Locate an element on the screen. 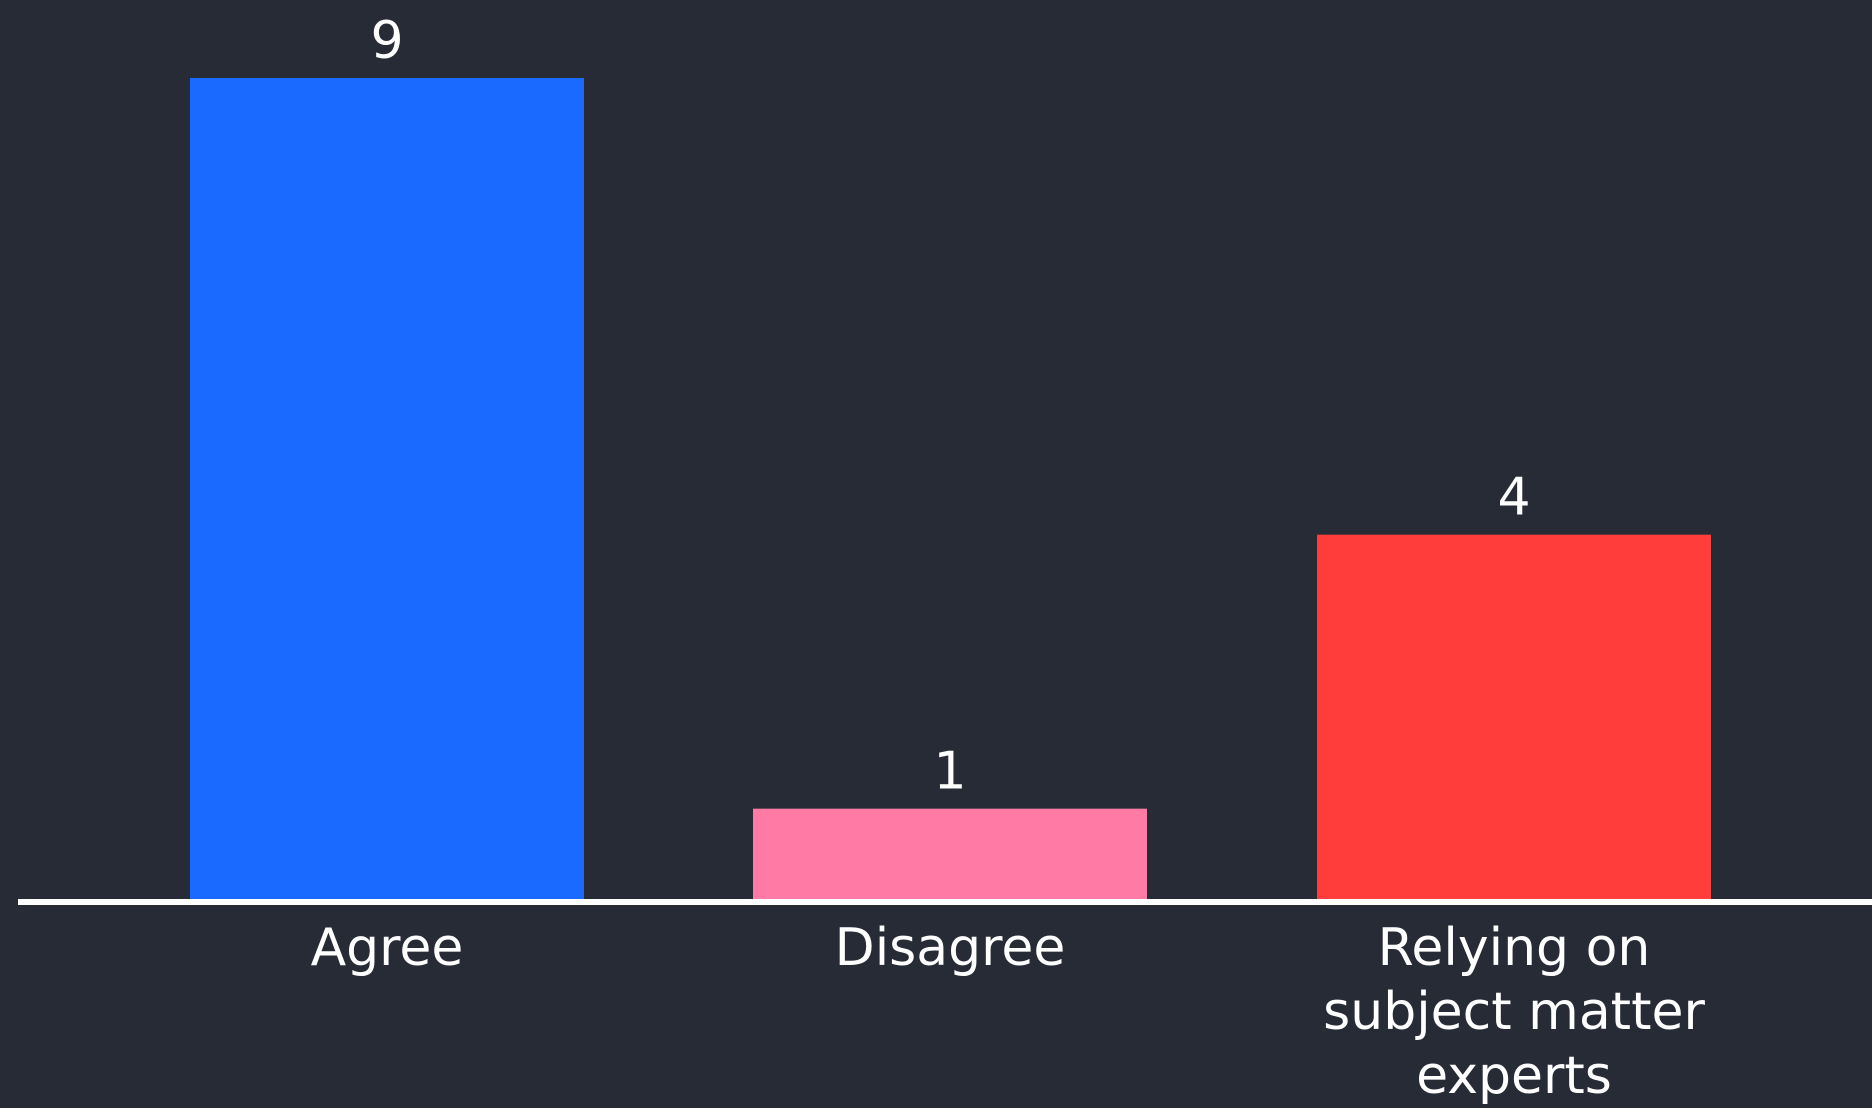  bar-relying-on-subject-matter-experts is located at coordinates (1514, 717).